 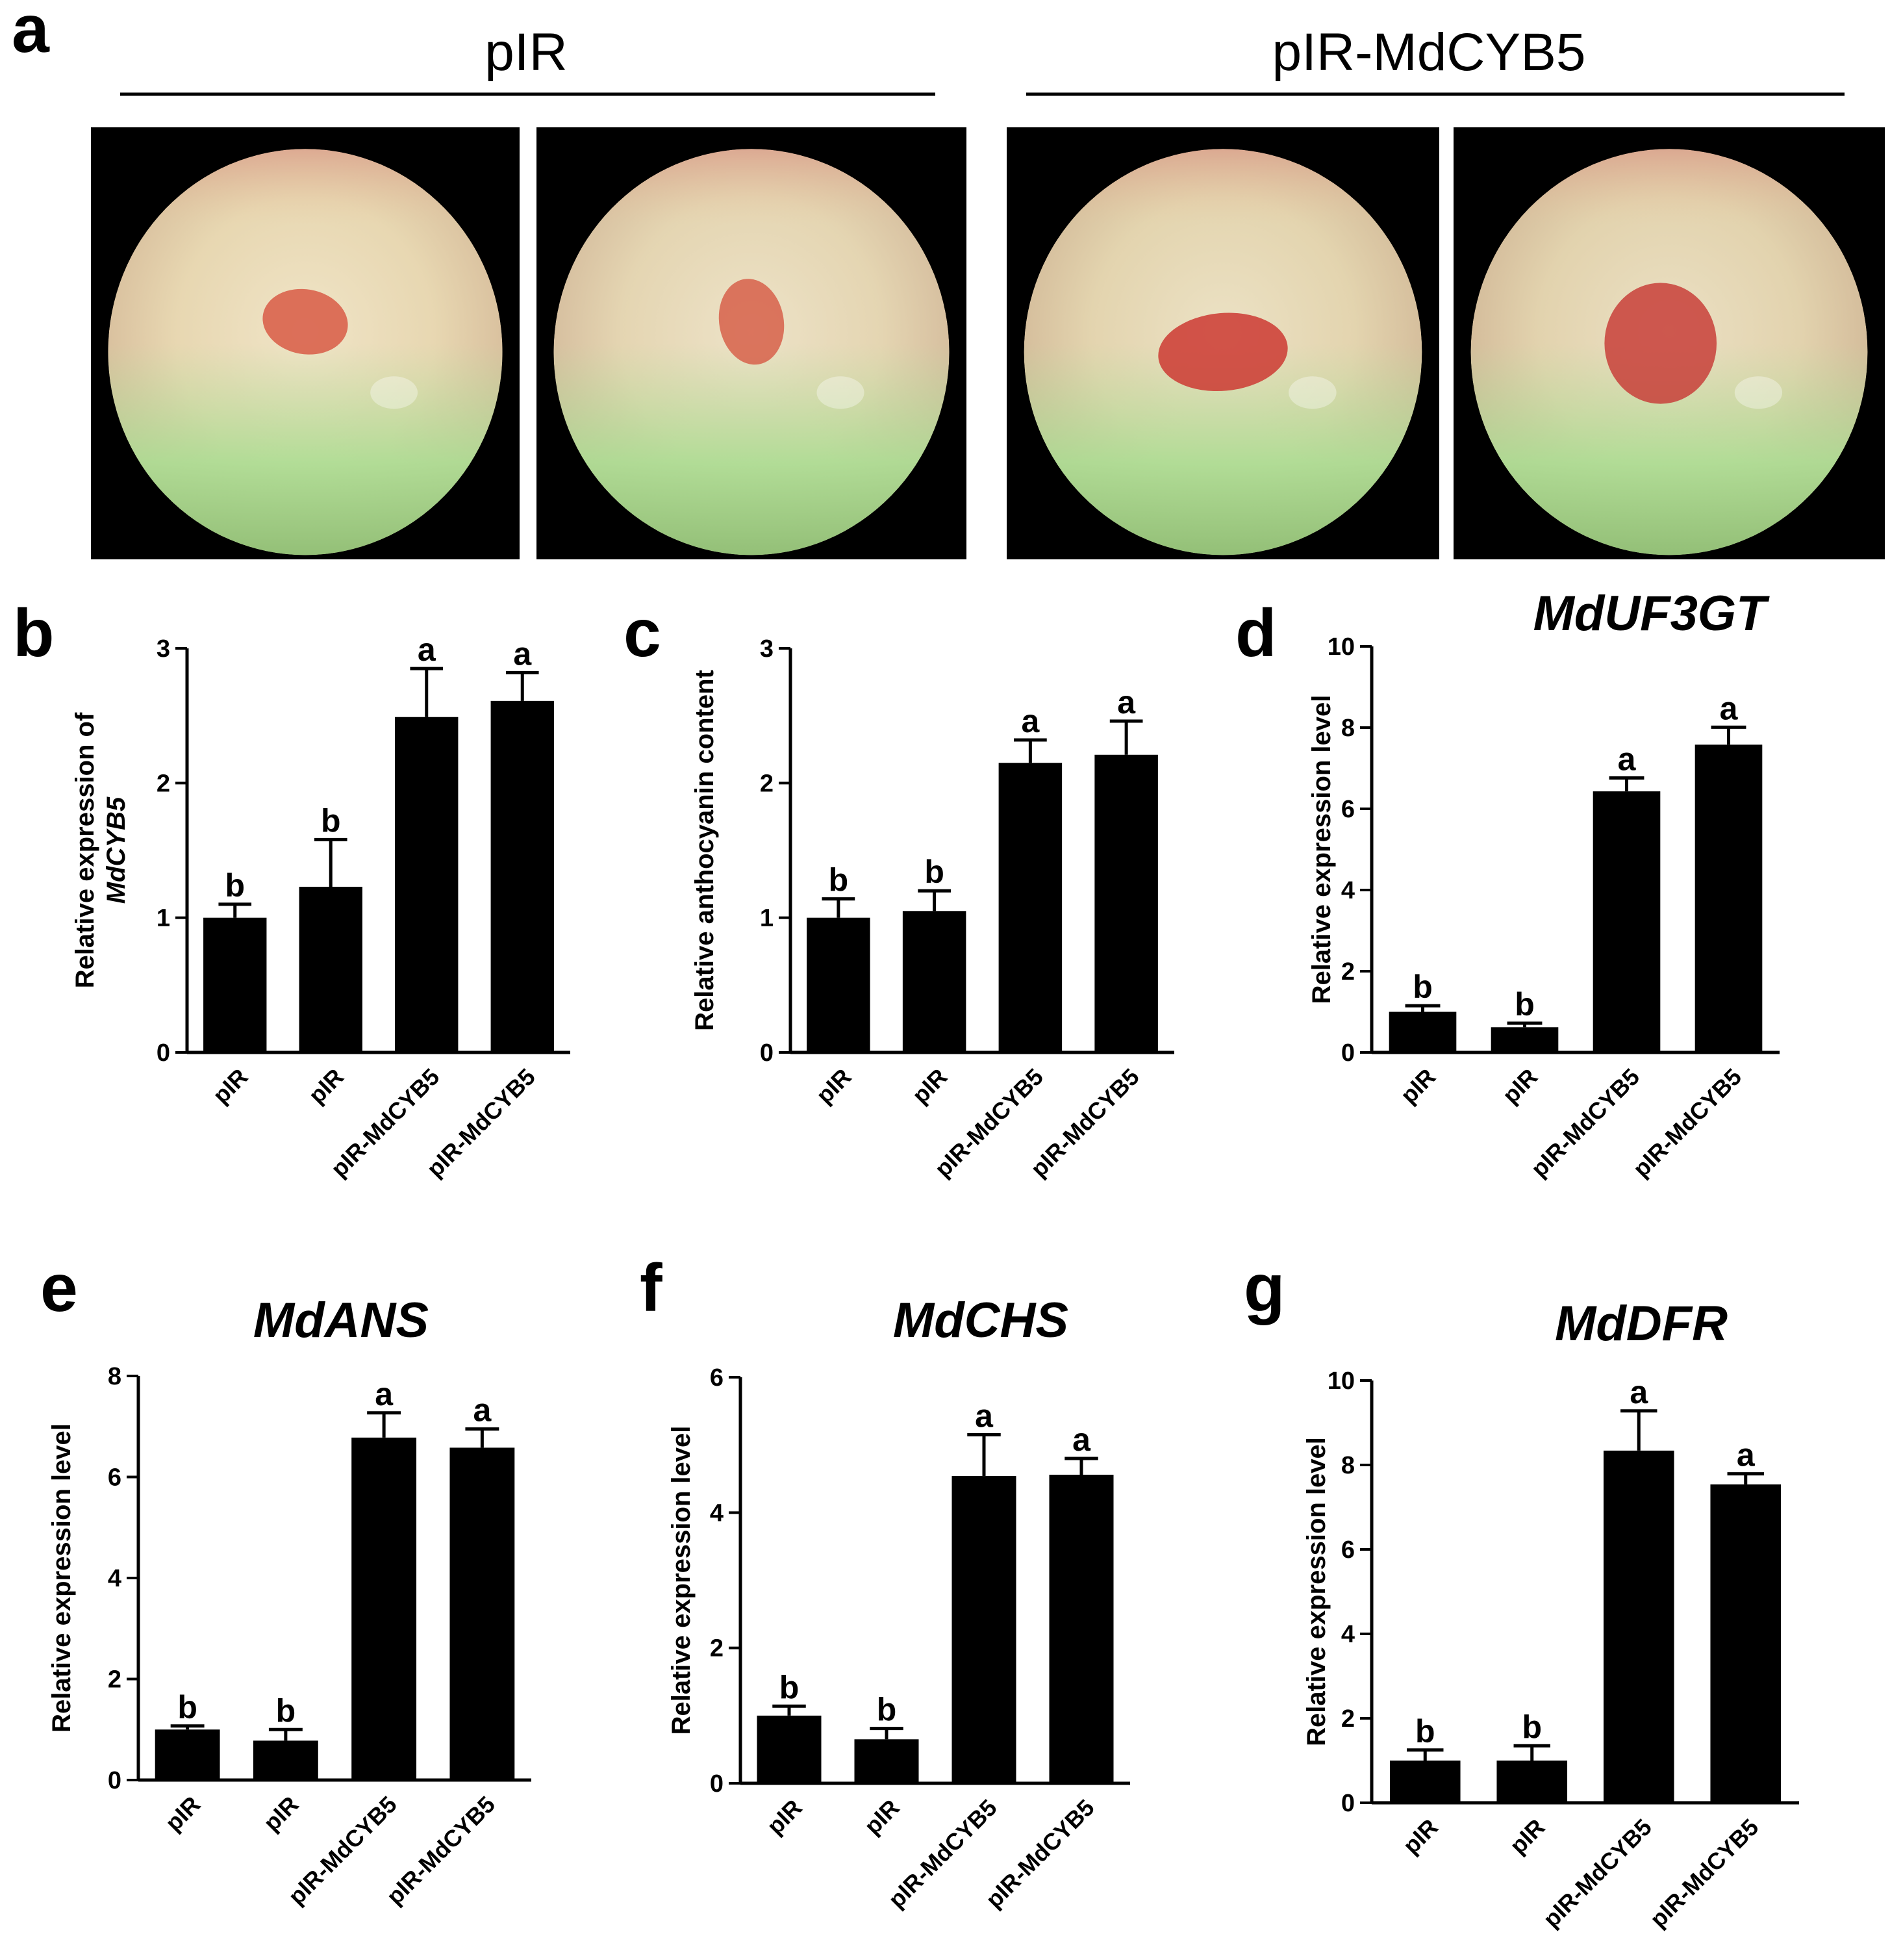 I want to click on y-axis-label: MdCYB5, so click(x=116, y=850).